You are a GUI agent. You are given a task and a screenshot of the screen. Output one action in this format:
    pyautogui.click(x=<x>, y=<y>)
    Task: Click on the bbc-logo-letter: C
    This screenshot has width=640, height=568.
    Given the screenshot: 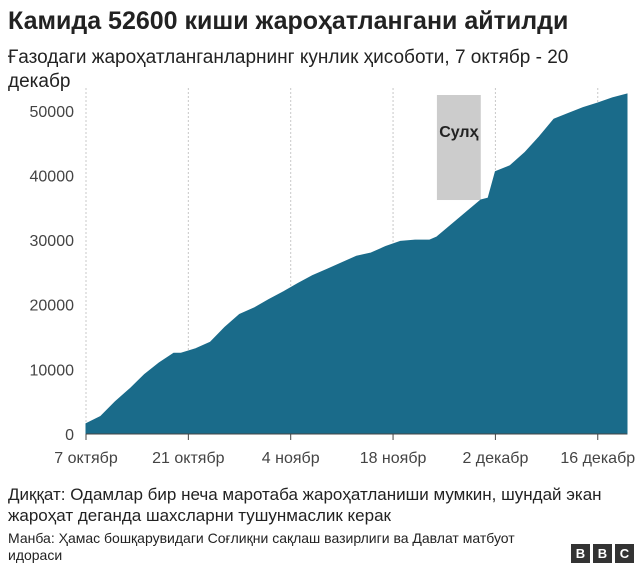 What is the action you would take?
    pyautogui.click(x=624, y=553)
    